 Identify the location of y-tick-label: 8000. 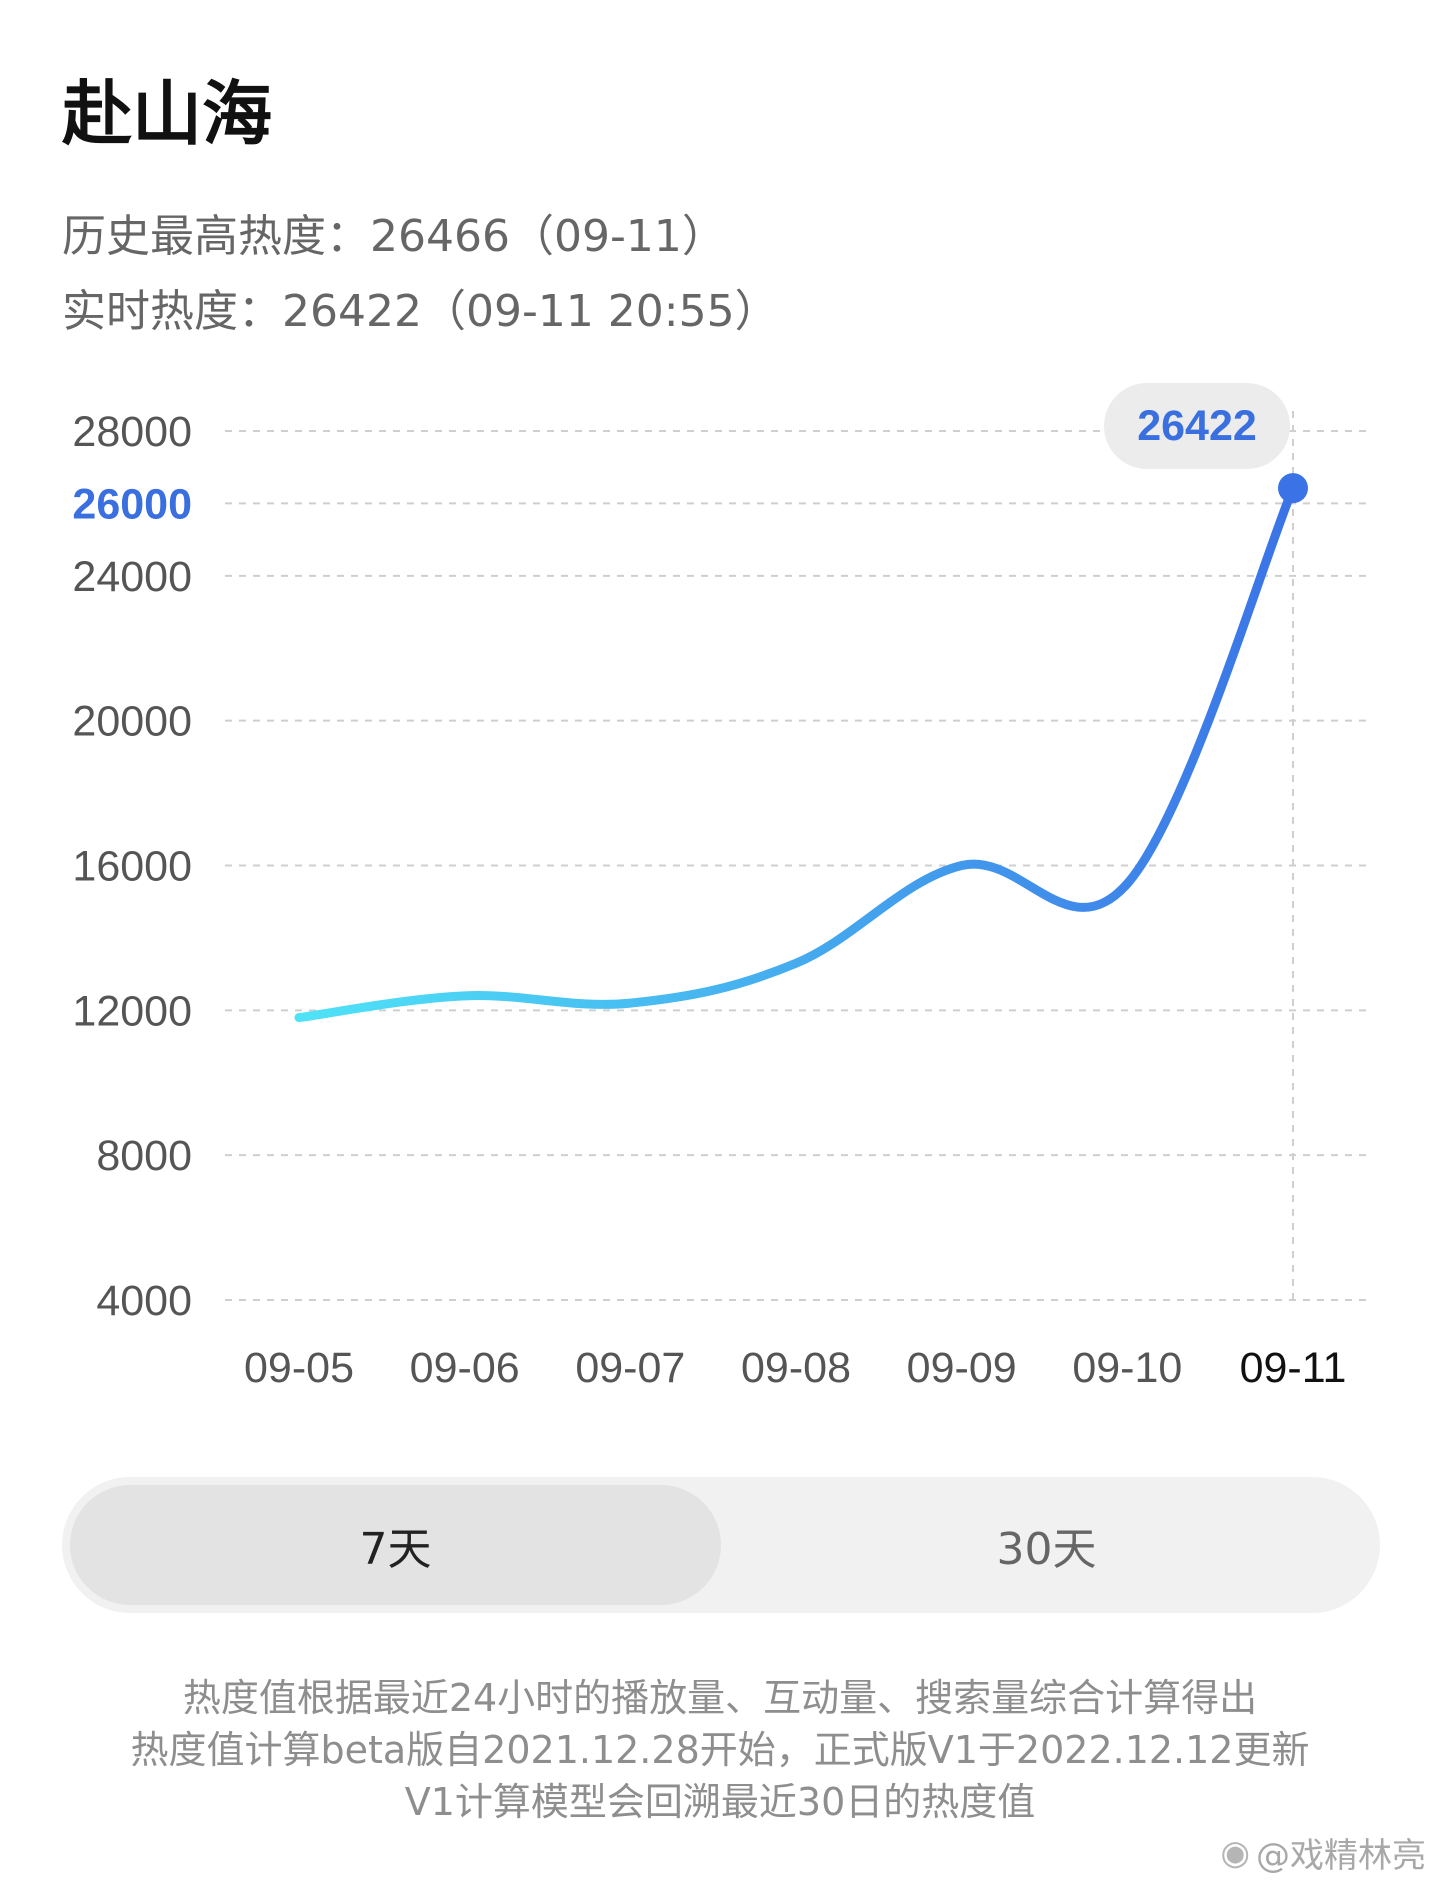
(144, 1156).